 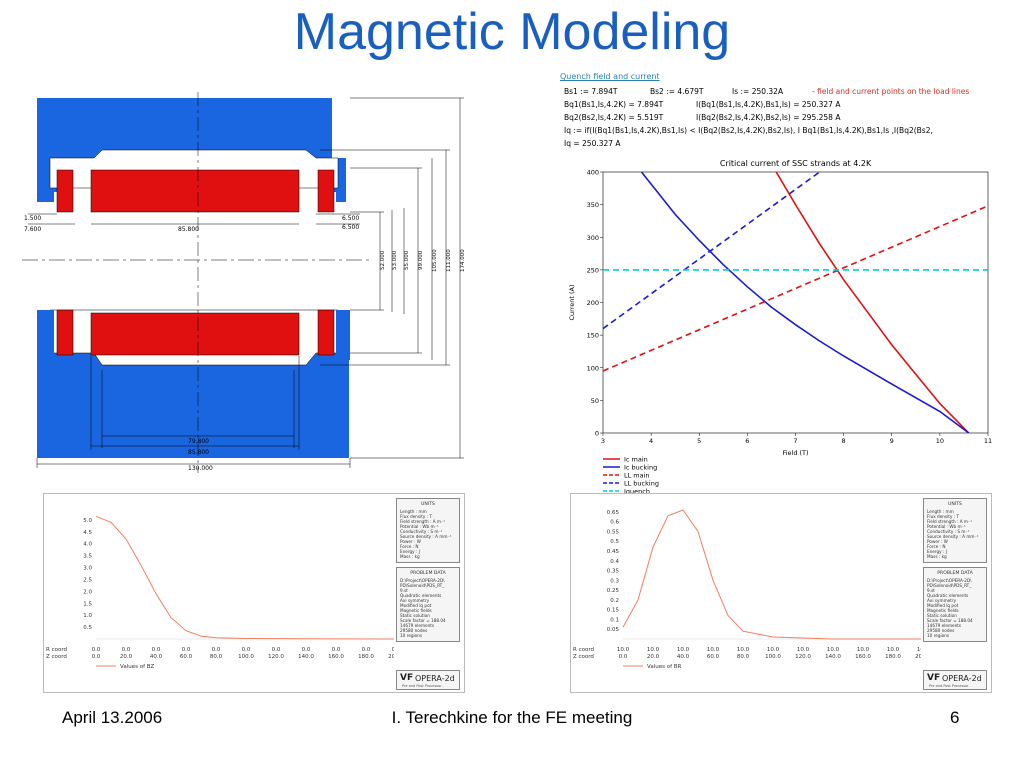 What do you see at coordinates (955, 680) in the screenshot?
I see `opera-logo: VF OPERA-2d Pre and Post Processor` at bounding box center [955, 680].